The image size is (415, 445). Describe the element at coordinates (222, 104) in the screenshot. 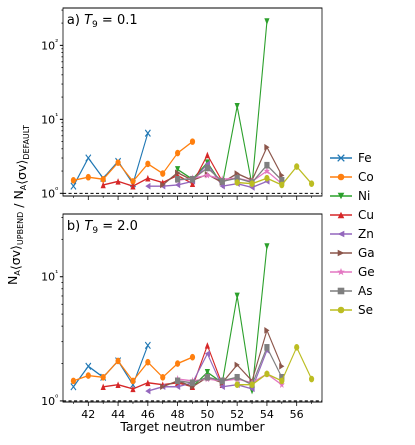

I see `series-line-ni` at that location.